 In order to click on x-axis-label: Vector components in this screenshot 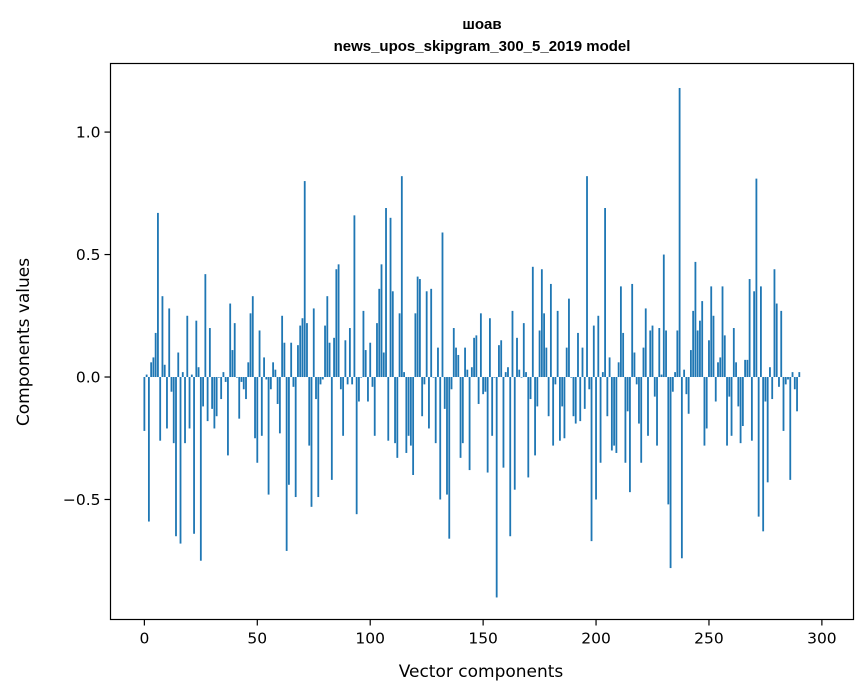, I will do `click(481, 672)`.